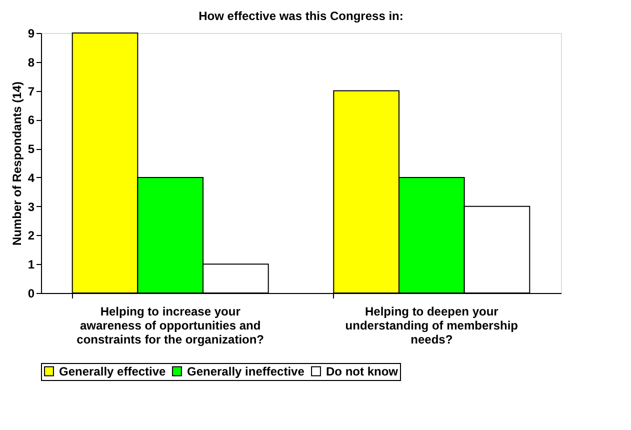 This screenshot has width=631, height=430. What do you see at coordinates (31, 293) in the screenshot?
I see `y-tick-label: 0` at bounding box center [31, 293].